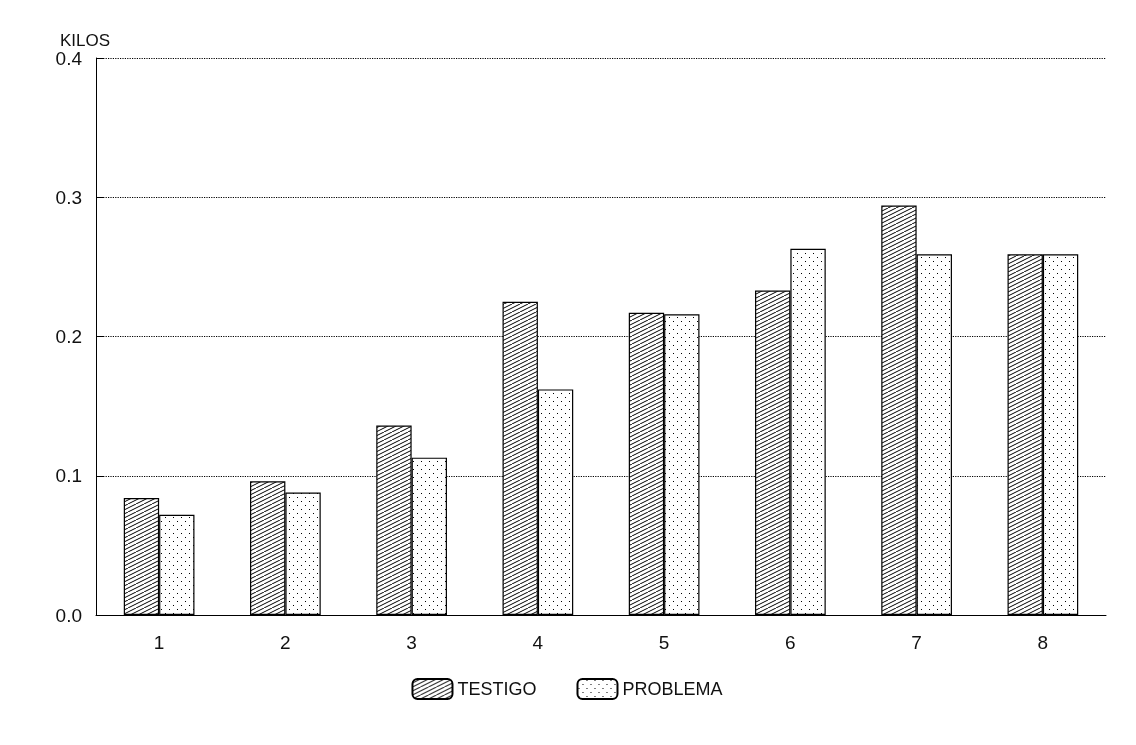 The height and width of the screenshot is (745, 1136). What do you see at coordinates (538, 642) in the screenshot?
I see `x-tick-label: 4` at bounding box center [538, 642].